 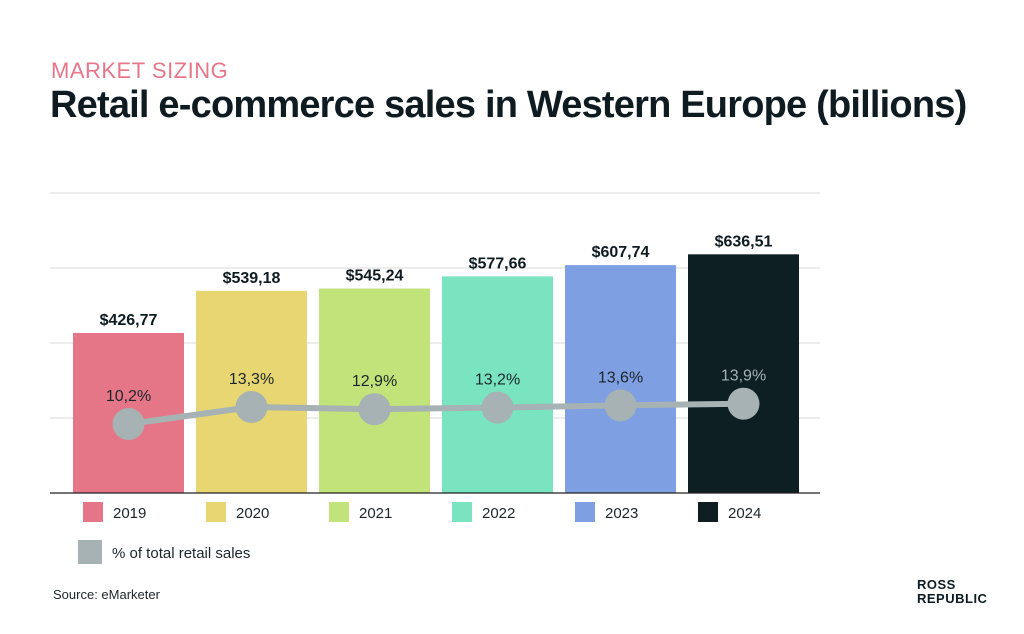 I want to click on bar-value-label: $545,24, so click(x=375, y=276).